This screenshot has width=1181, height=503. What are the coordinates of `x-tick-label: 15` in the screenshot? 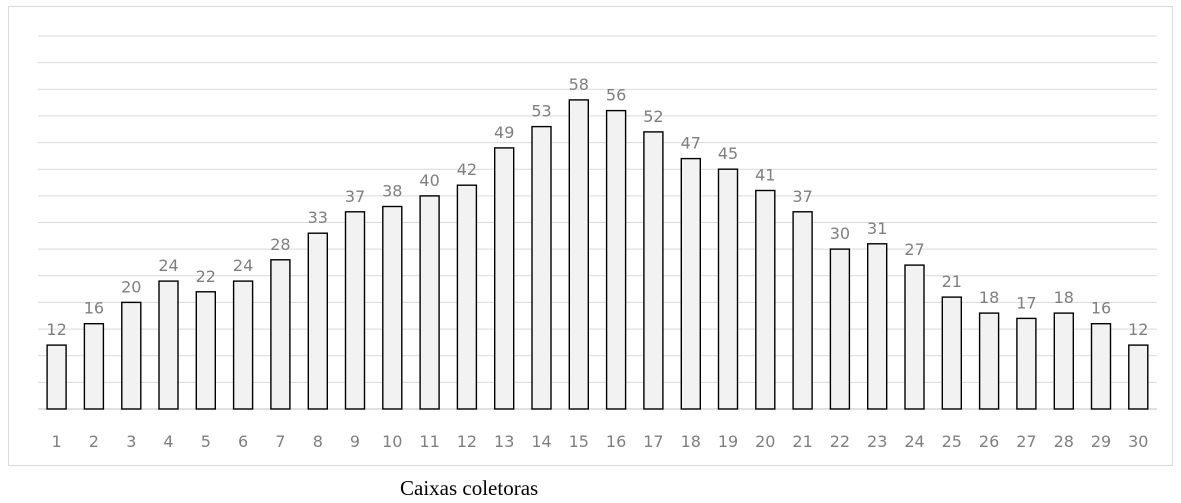 It's located at (579, 441).